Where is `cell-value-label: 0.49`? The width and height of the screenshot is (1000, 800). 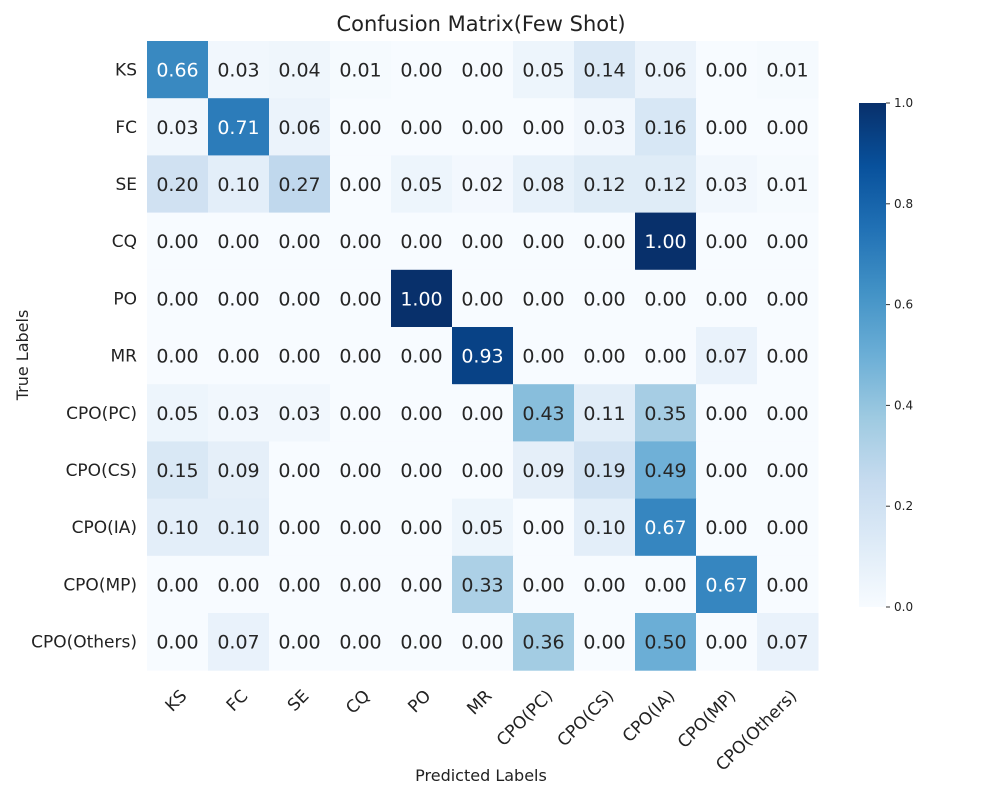 cell-value-label: 0.49 is located at coordinates (665, 471).